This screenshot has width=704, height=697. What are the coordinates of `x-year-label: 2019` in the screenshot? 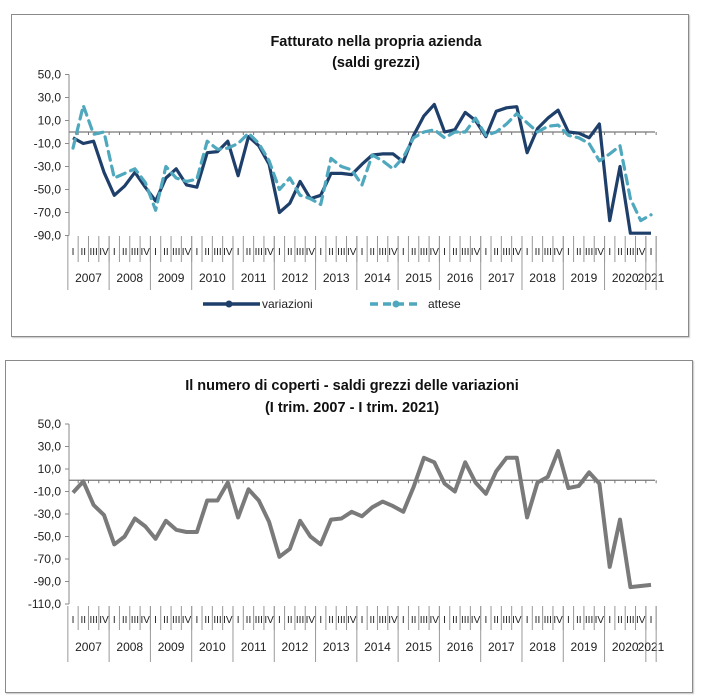 It's located at (584, 647).